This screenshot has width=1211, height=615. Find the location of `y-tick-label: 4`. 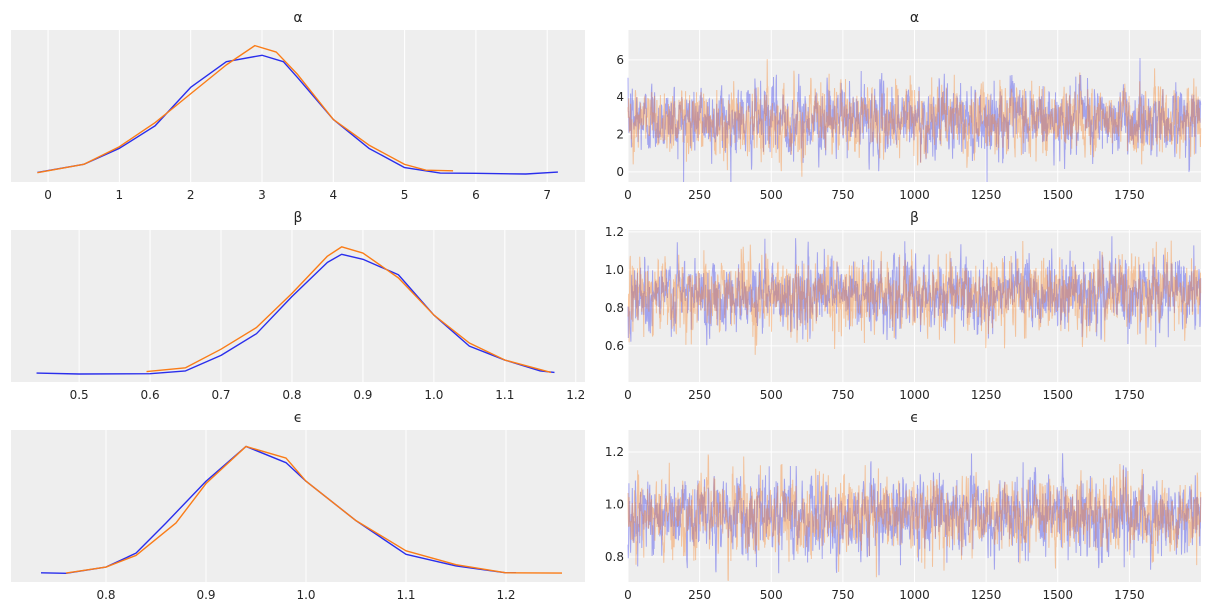

y-tick-label: 4 is located at coordinates (620, 97).